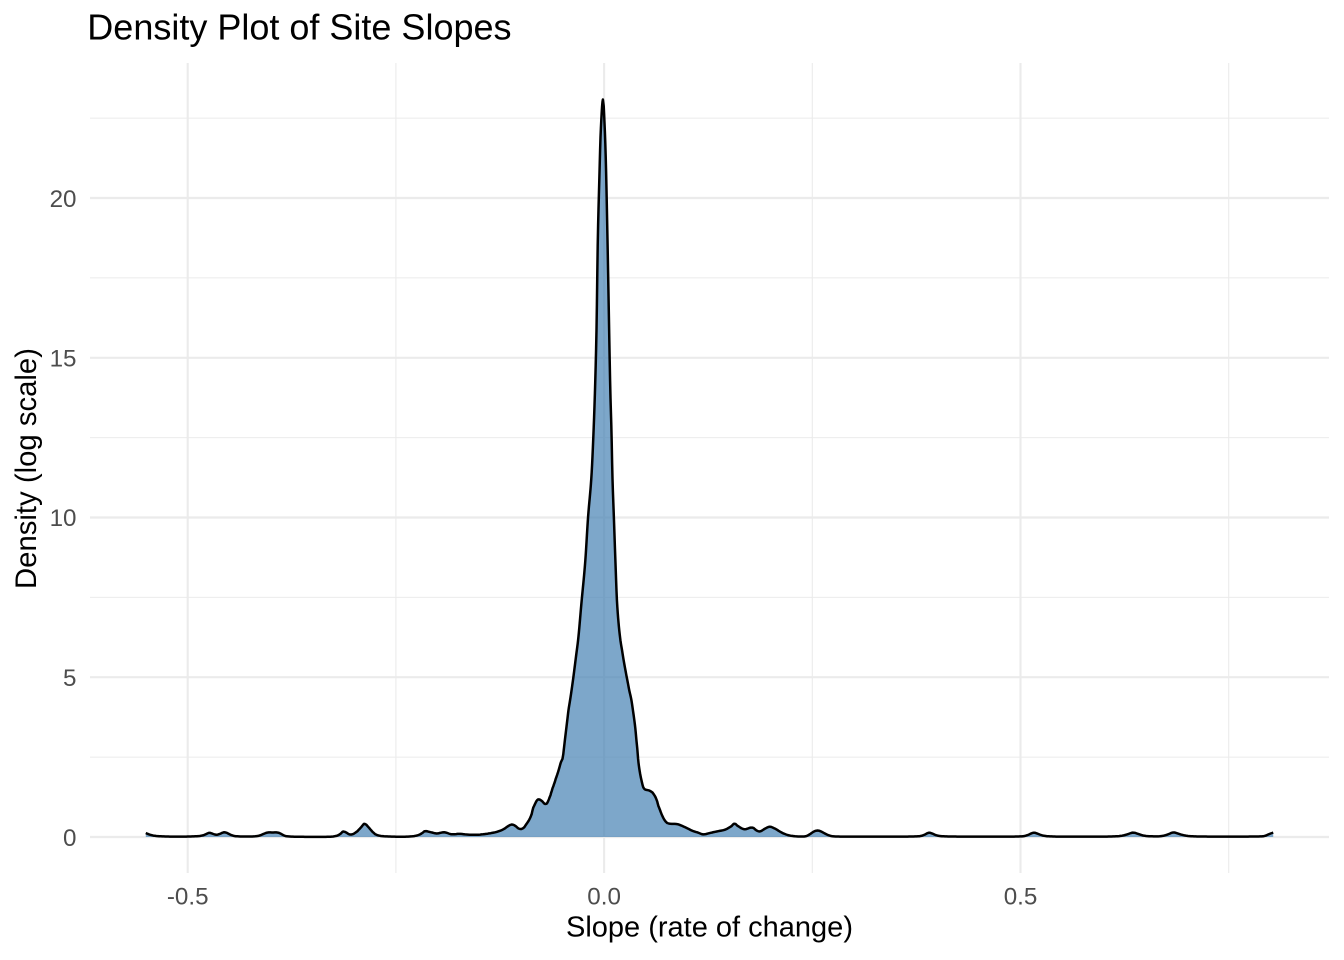 This screenshot has height=960, width=1344. What do you see at coordinates (69, 678) in the screenshot?
I see `svg-text: 5` at bounding box center [69, 678].